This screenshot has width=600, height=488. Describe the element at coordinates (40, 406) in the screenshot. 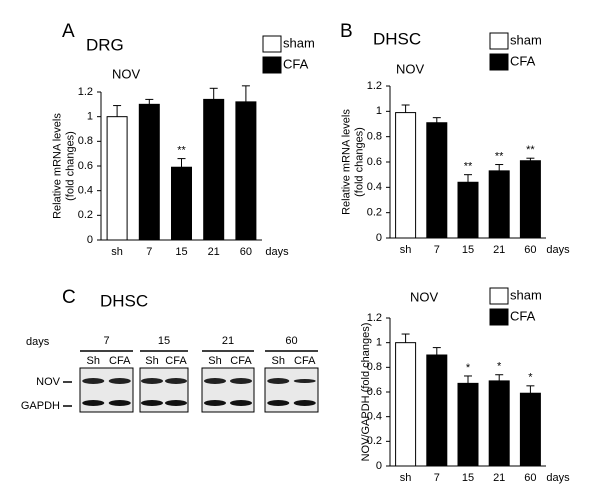

I see `row-label: GAPDH` at that location.